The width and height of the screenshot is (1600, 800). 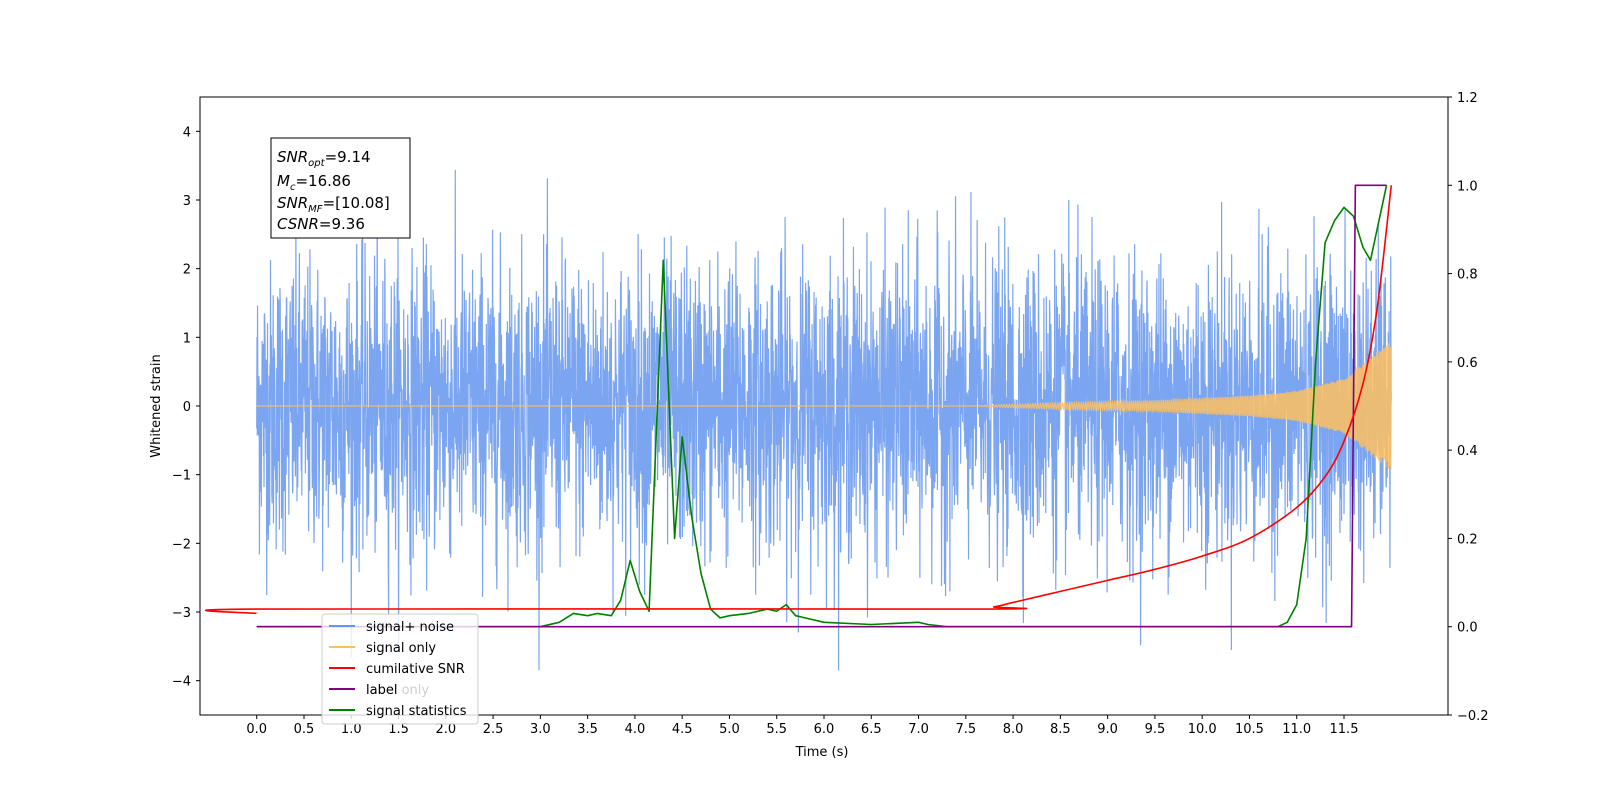 What do you see at coordinates (187, 201) in the screenshot?
I see `y-tick-label: 3` at bounding box center [187, 201].